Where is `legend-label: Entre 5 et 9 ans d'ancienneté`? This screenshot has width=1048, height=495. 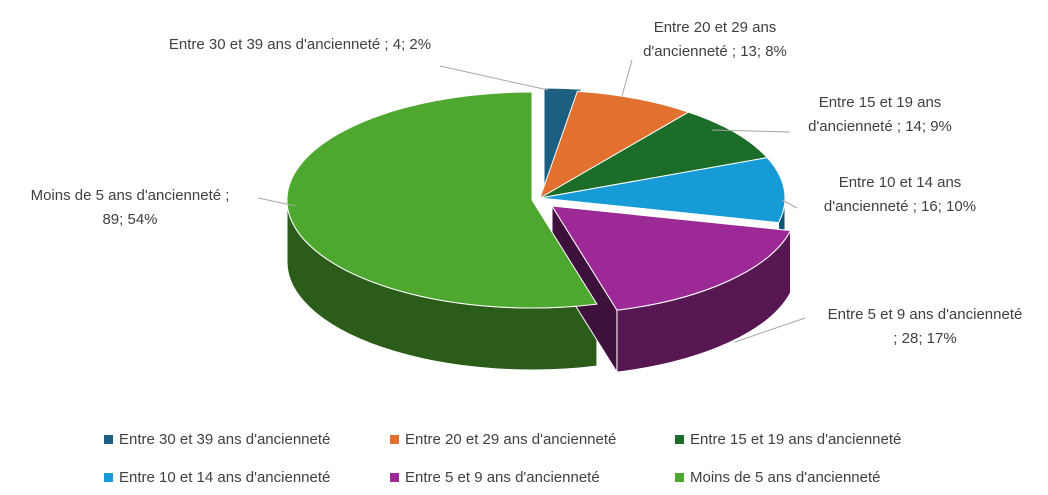
legend-label: Entre 5 et 9 ans d'ancienneté is located at coordinates (502, 477).